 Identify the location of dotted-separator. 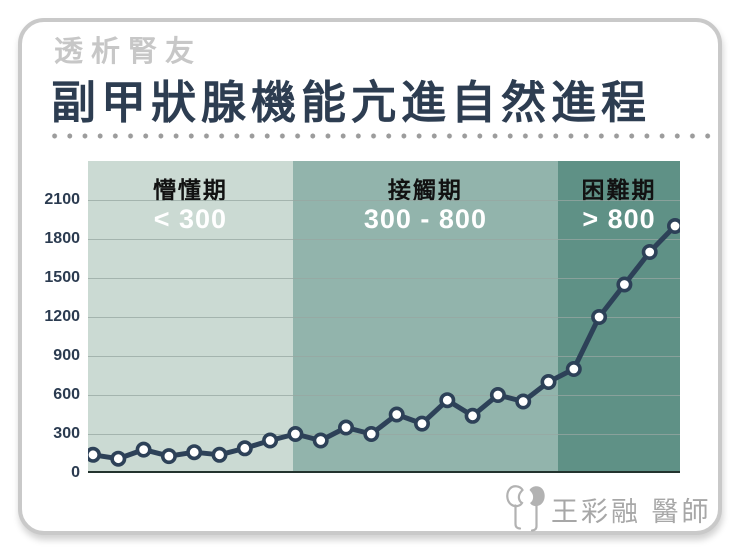
(380, 136).